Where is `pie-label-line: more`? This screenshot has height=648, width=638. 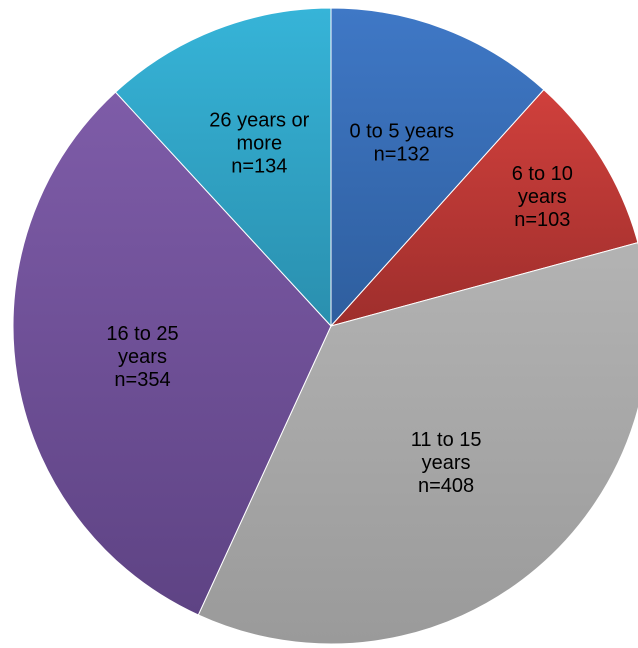 pie-label-line: more is located at coordinates (260, 143).